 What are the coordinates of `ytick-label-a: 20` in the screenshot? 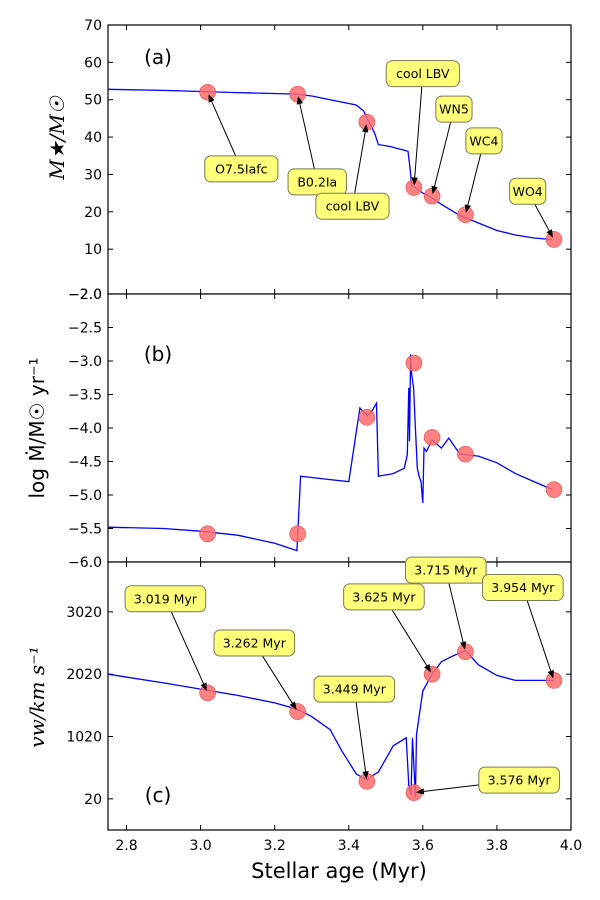 It's located at (93, 213).